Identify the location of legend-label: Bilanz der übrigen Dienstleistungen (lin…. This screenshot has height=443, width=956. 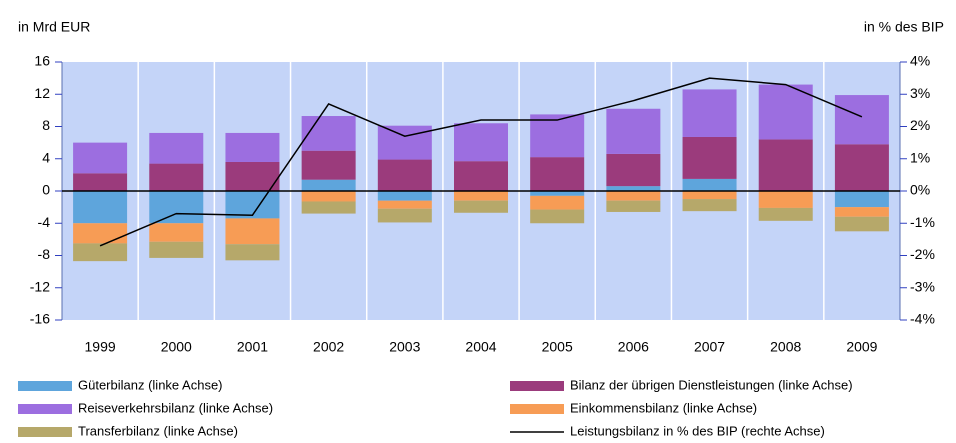
(711, 384).